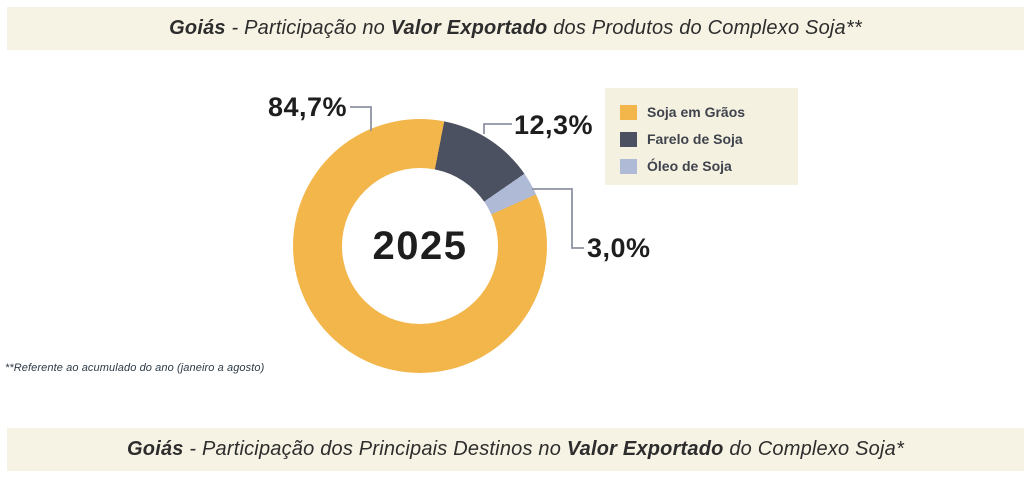 The width and height of the screenshot is (1024, 481). I want to click on legend-swatch-soja-em-graos, so click(628, 112).